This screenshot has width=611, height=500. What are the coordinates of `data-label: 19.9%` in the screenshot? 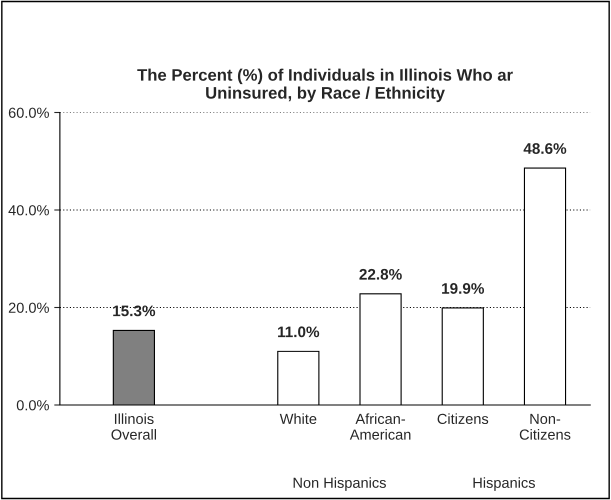 It's located at (463, 288).